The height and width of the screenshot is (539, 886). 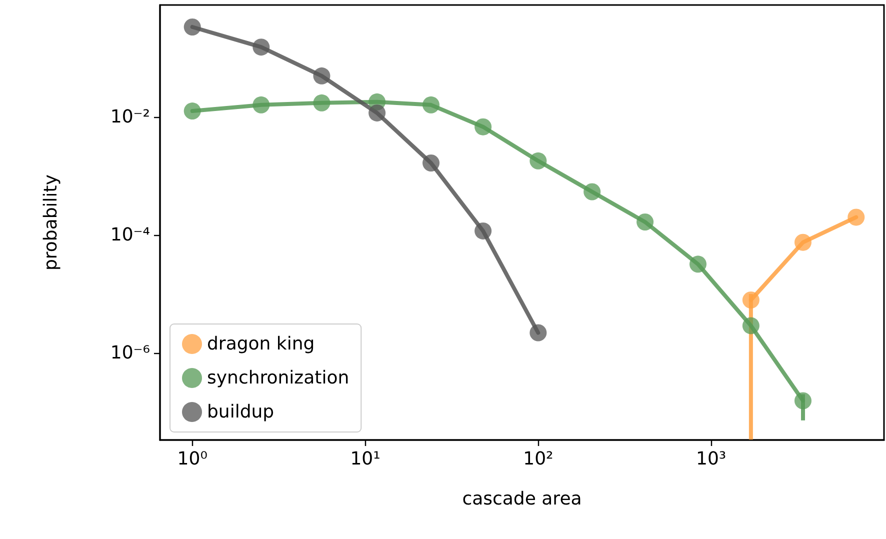 What do you see at coordinates (278, 378) in the screenshot?
I see `legend-label: synchronization` at bounding box center [278, 378].